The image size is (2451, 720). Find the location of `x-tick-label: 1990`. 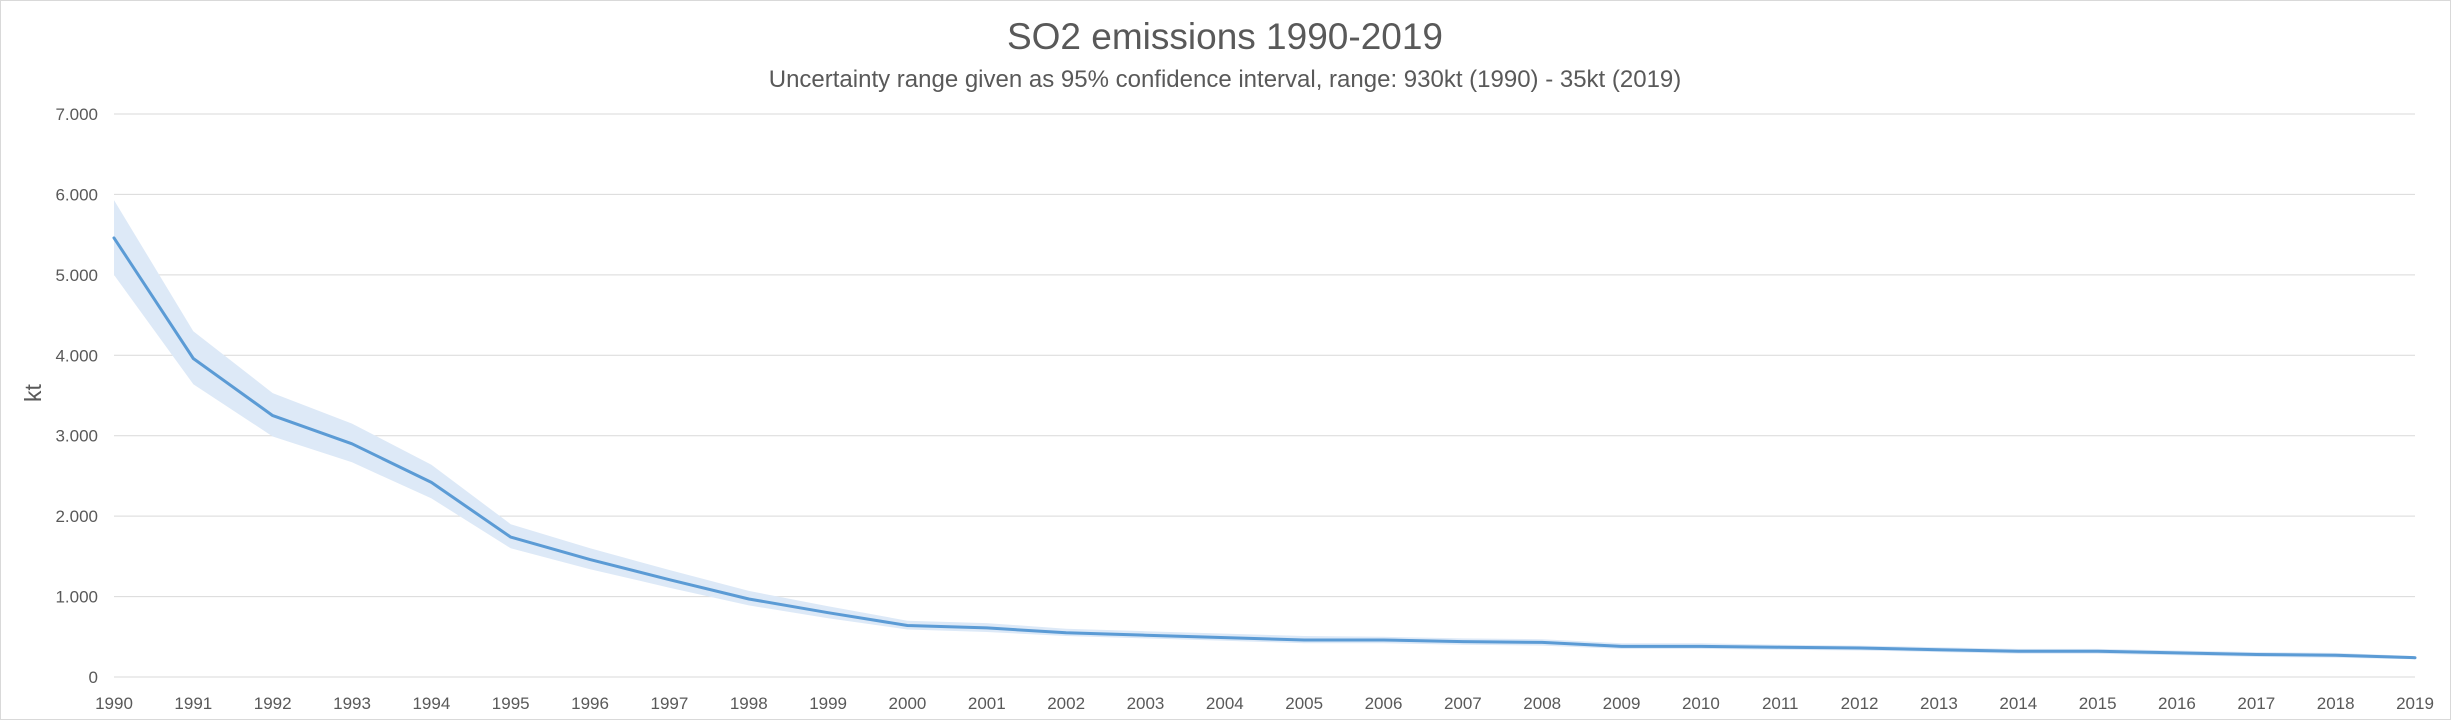

x-tick-label: 1990 is located at coordinates (114, 703).